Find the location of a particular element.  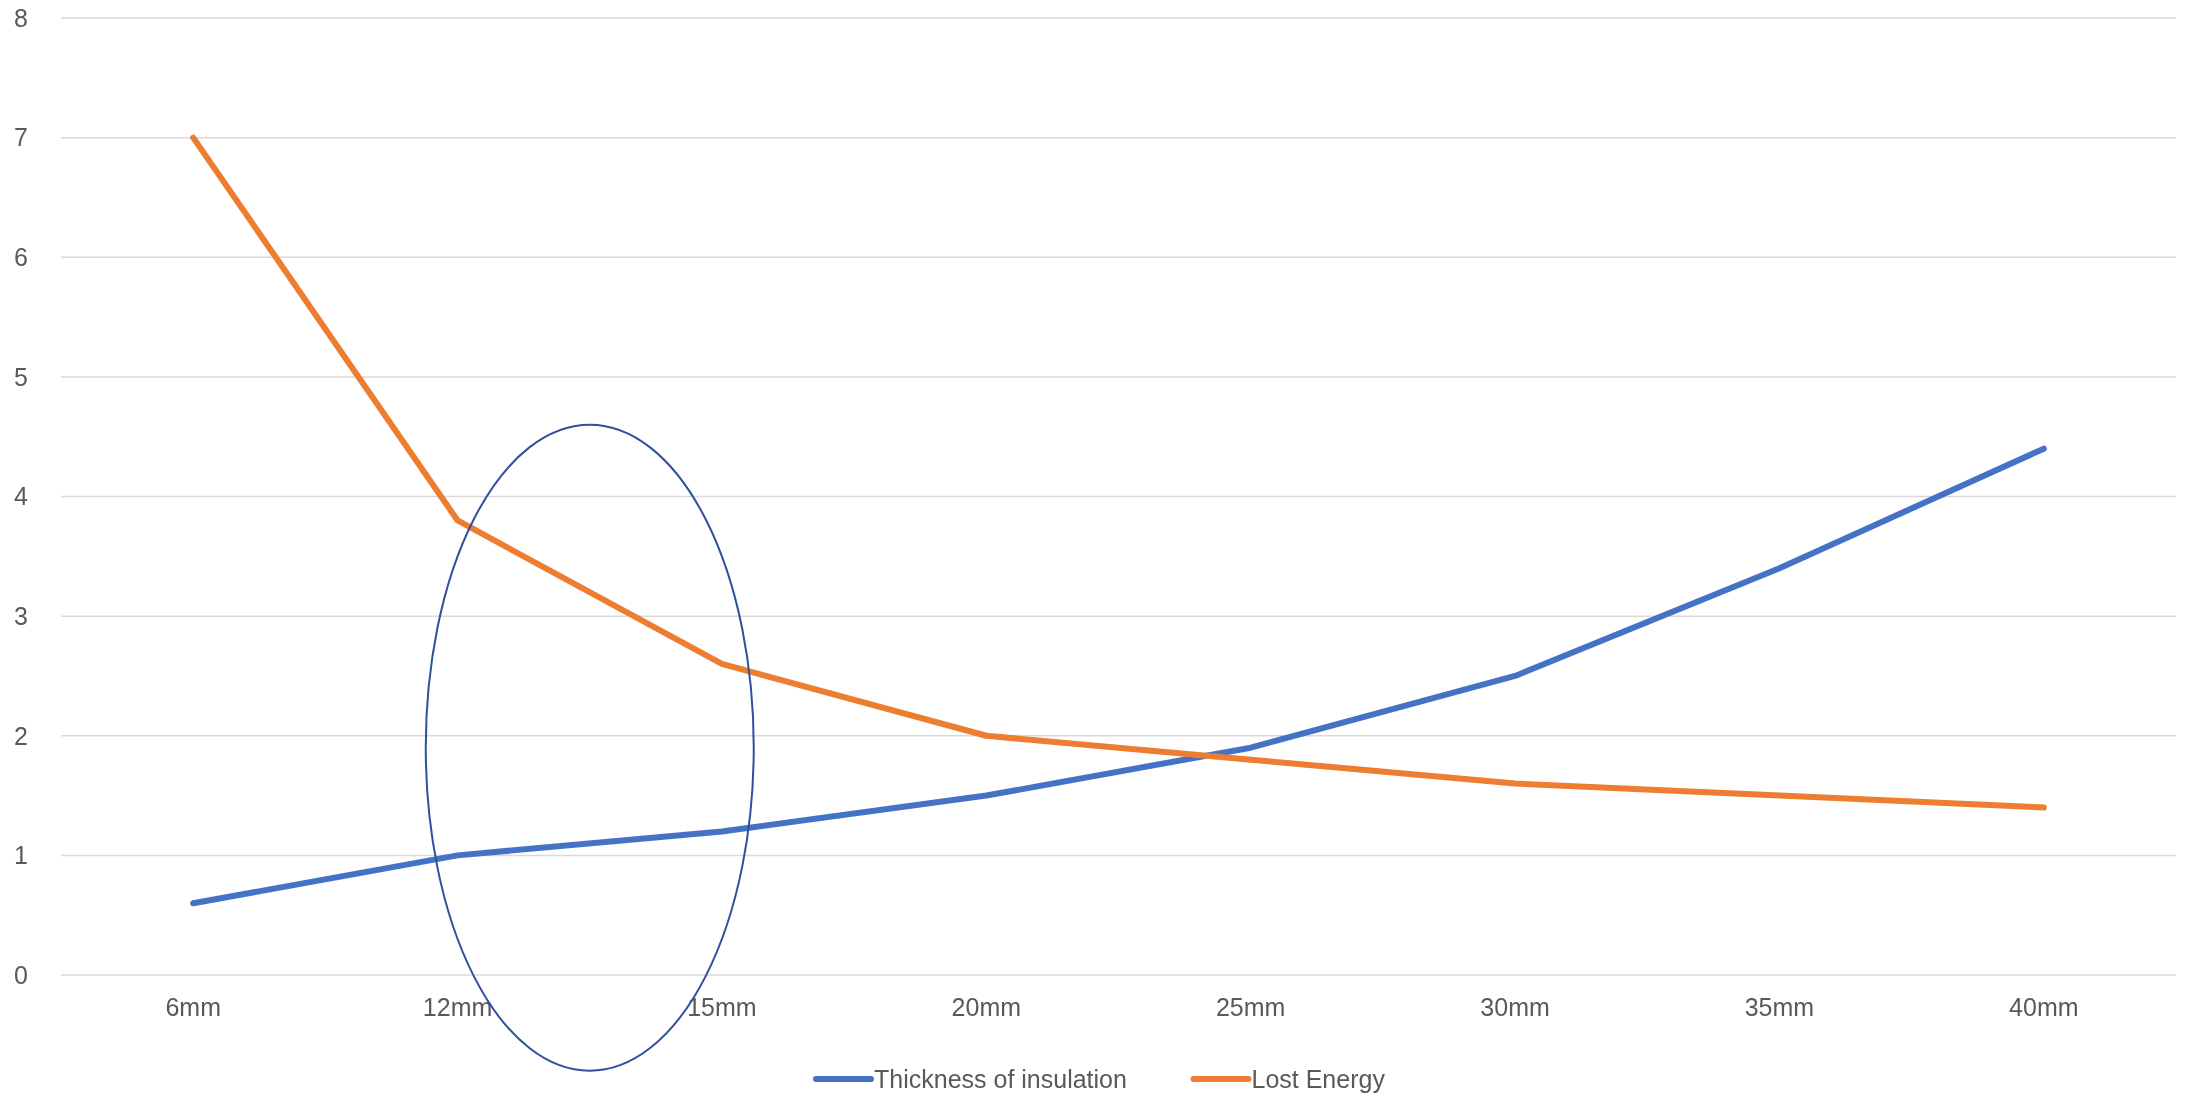

legend-label: Lost Energy is located at coordinates (1318, 1078).